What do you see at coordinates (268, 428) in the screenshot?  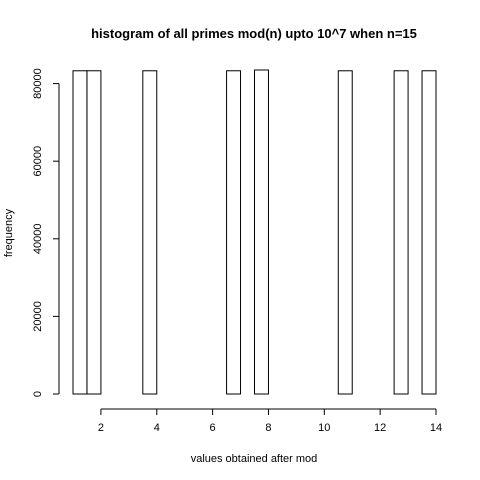 I see `x-tick-label: 8` at bounding box center [268, 428].